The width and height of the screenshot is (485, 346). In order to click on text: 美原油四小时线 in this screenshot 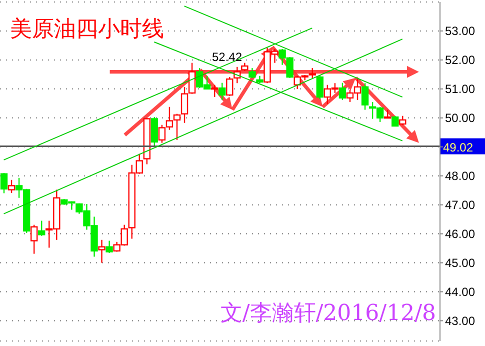, I will do `click(87, 30)`.